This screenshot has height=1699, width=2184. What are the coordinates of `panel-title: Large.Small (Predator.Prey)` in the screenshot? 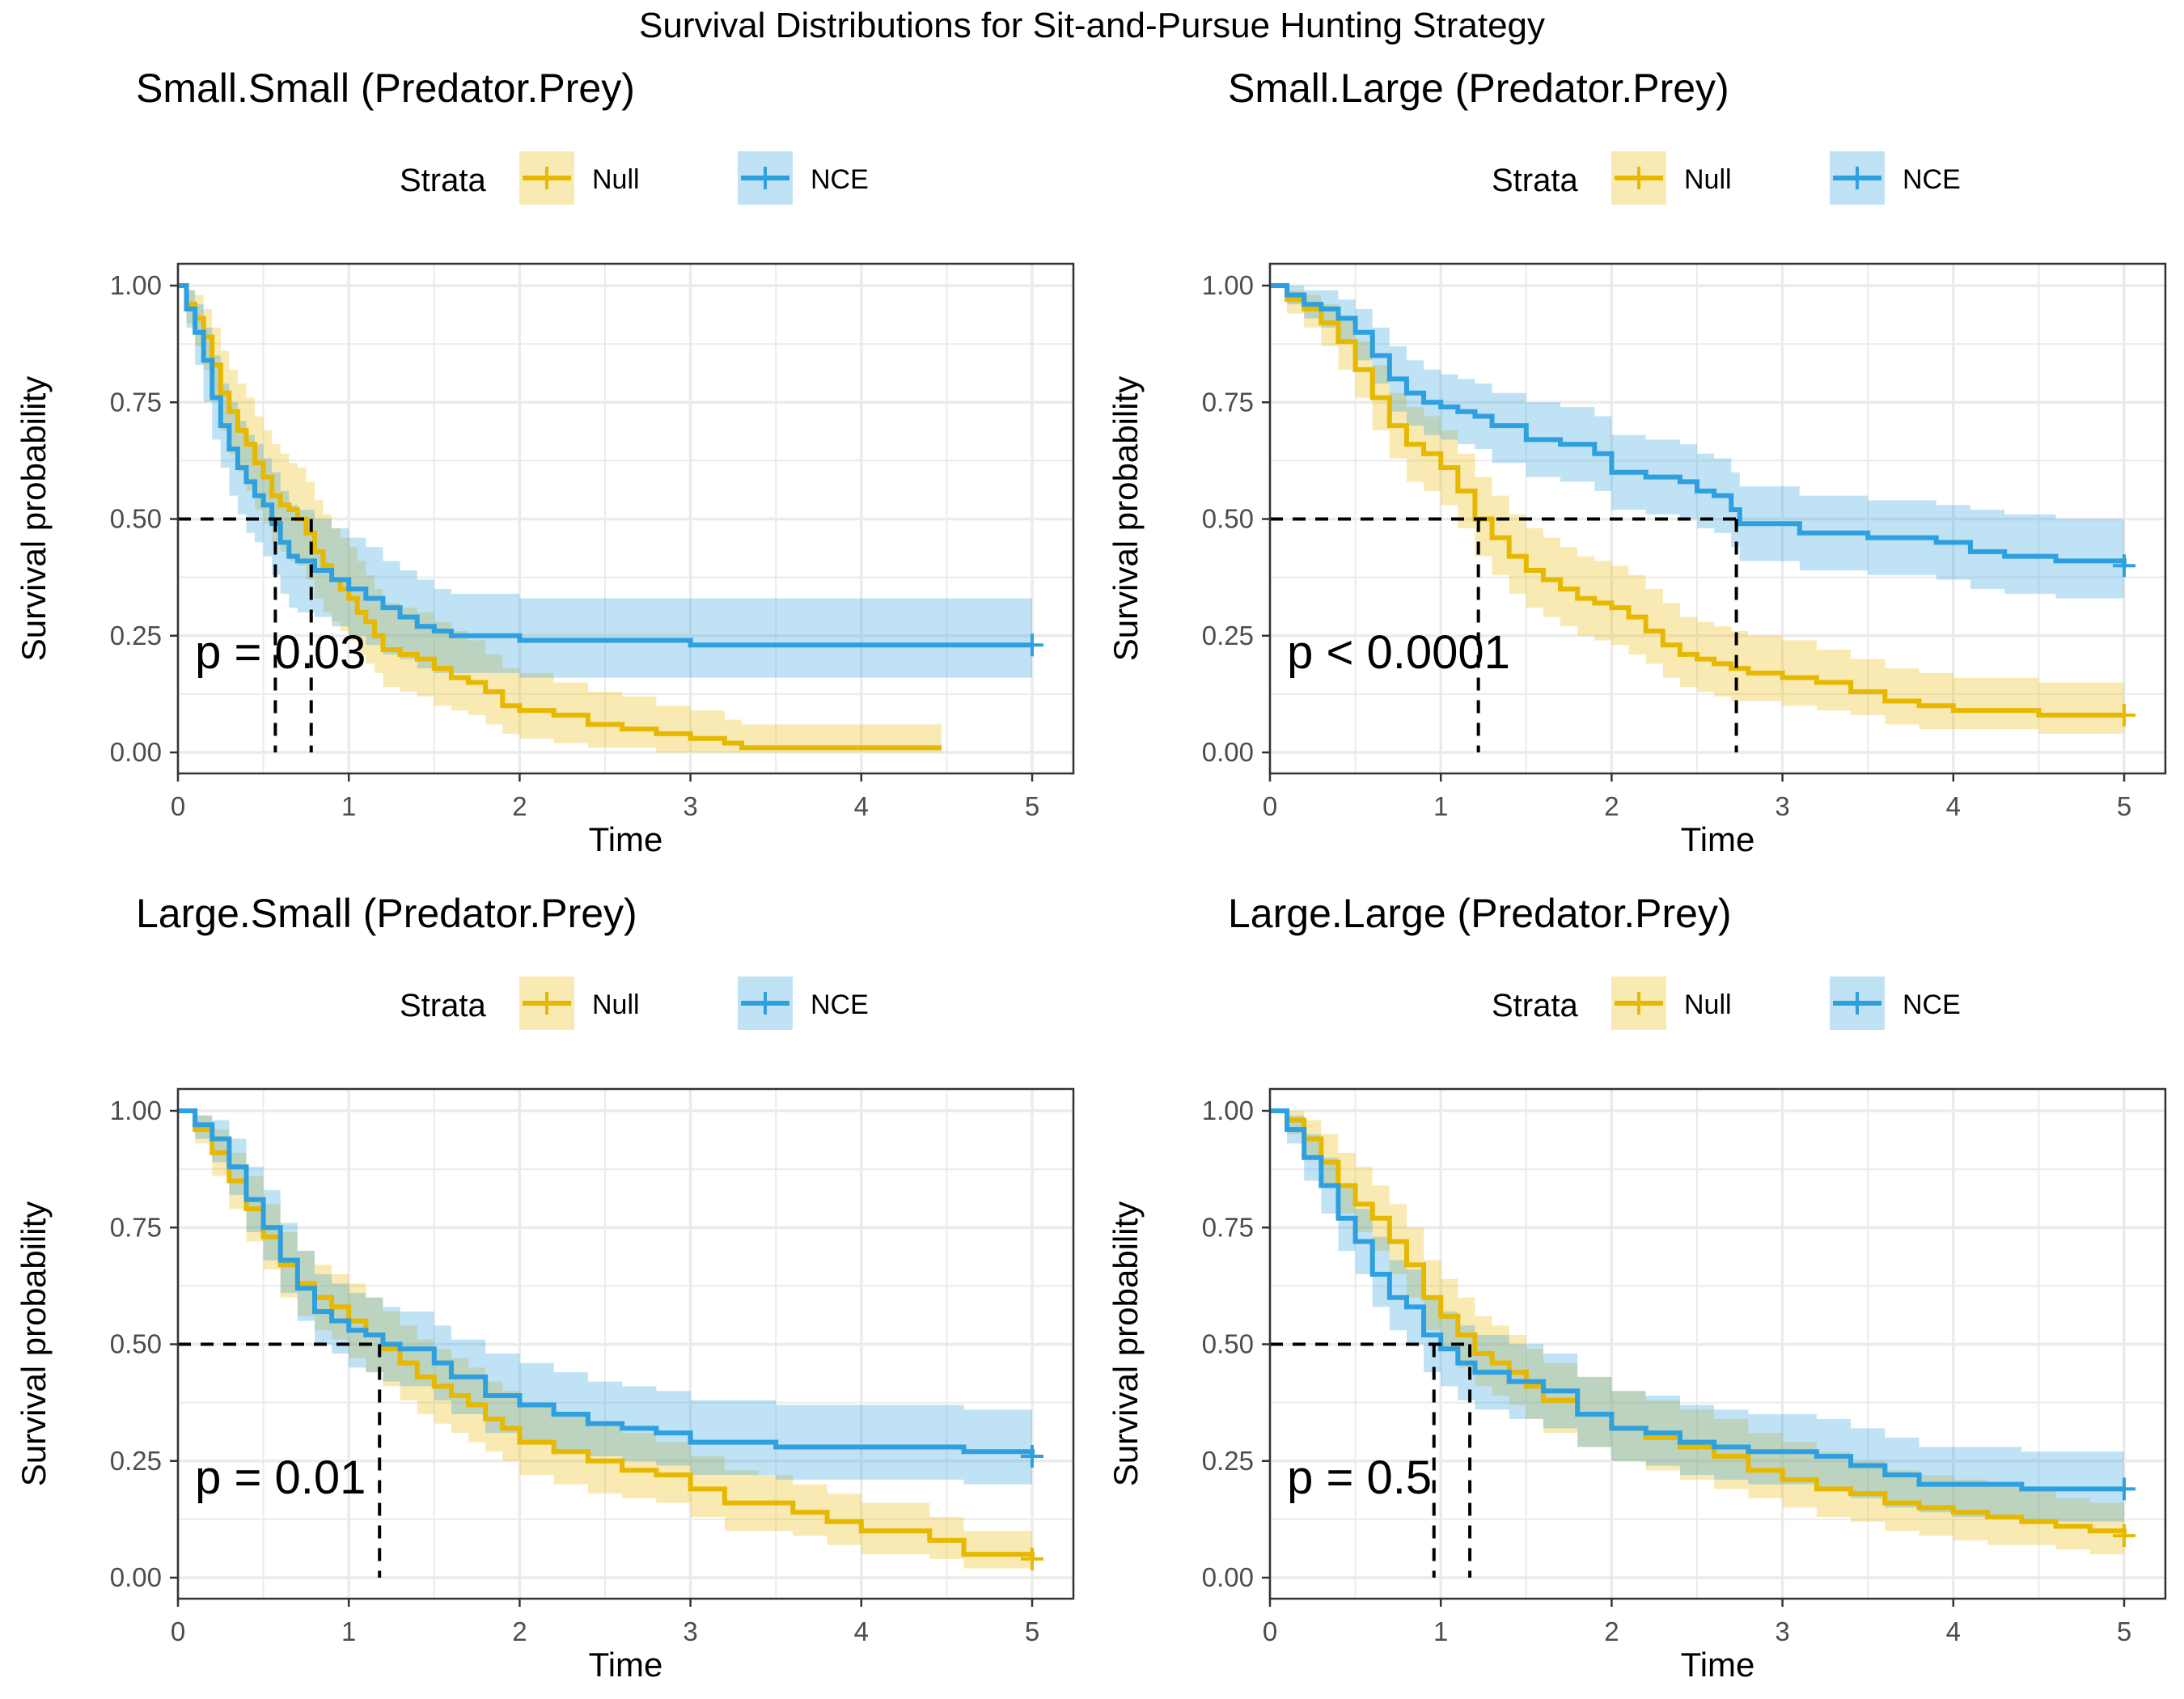 It's located at (386, 913).